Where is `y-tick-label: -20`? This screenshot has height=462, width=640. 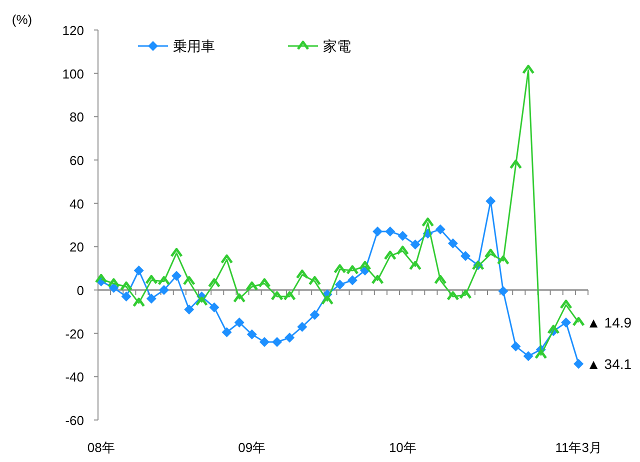
y-tick-label: -20 is located at coordinates (74, 334).